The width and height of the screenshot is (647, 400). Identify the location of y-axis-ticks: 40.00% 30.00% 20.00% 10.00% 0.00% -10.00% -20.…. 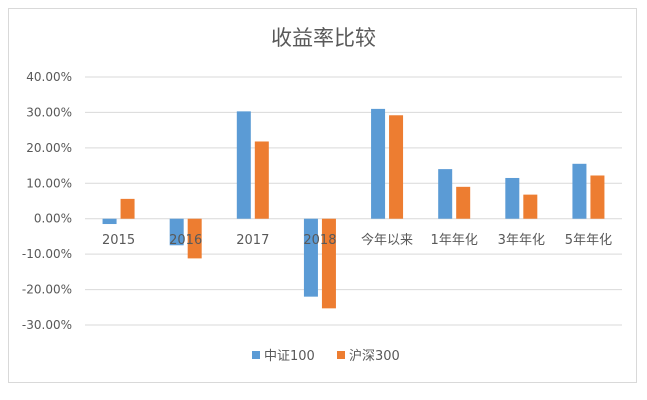
(47, 201).